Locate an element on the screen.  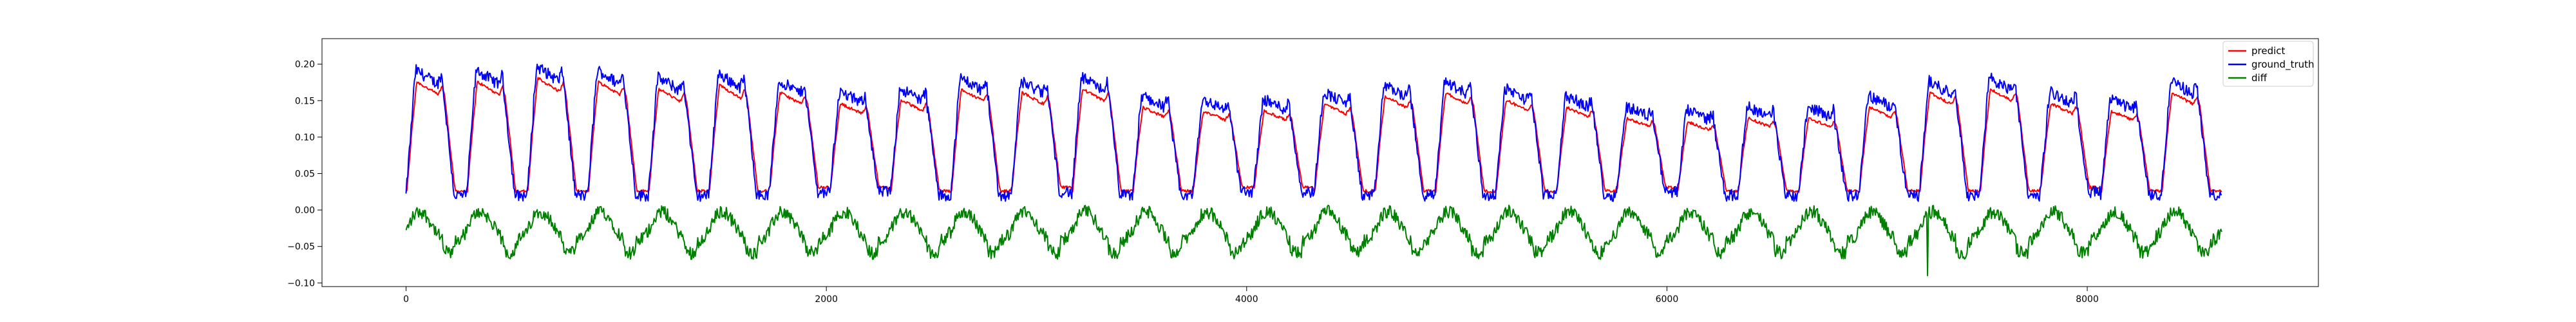
x-tick-label: 0 is located at coordinates (406, 299).